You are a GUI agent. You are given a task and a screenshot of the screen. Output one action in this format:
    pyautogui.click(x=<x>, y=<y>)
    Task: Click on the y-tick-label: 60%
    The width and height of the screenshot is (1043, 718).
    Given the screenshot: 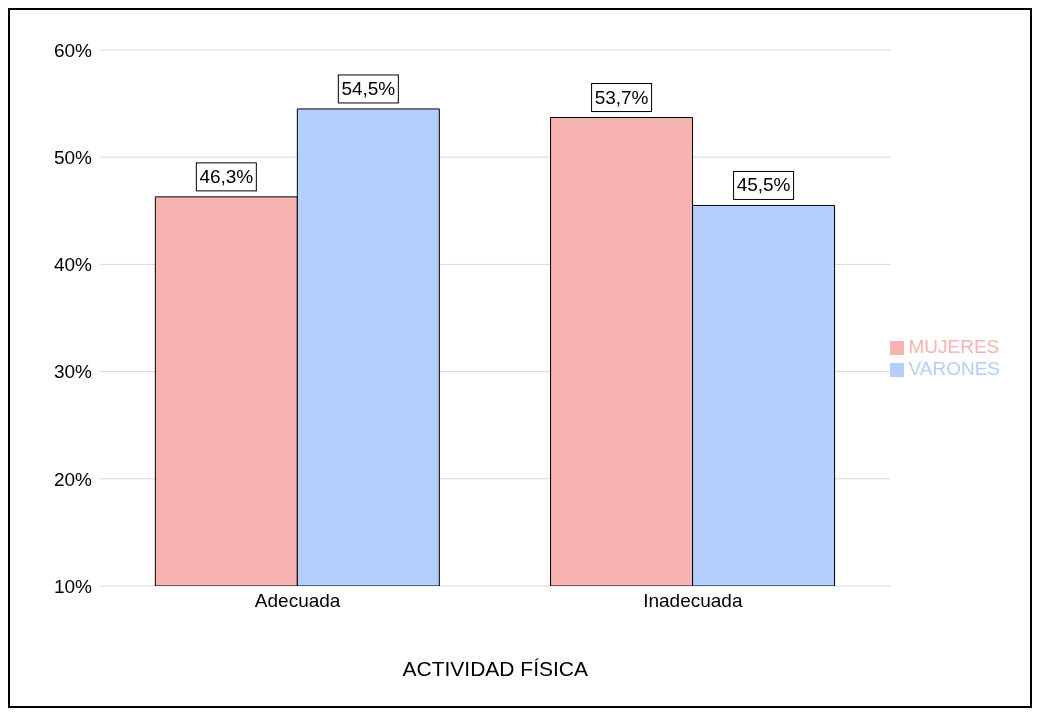 What is the action you would take?
    pyautogui.click(x=73, y=50)
    